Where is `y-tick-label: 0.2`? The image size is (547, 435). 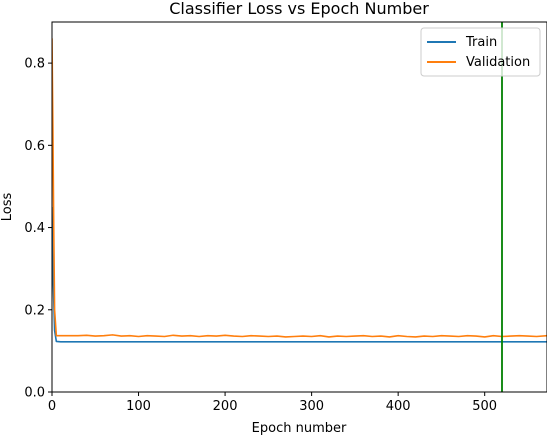
y-tick-label: 0.2 is located at coordinates (34, 310).